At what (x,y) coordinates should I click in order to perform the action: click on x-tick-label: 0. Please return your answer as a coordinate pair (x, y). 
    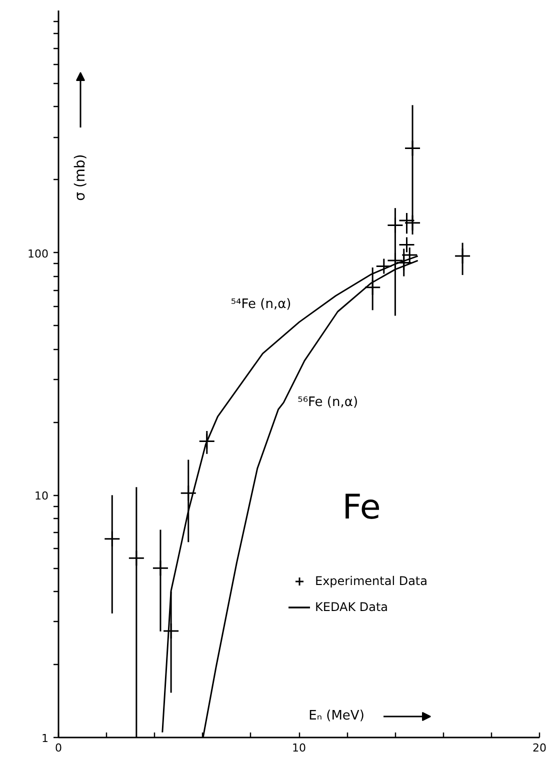
    Looking at the image, I should click on (58, 748).